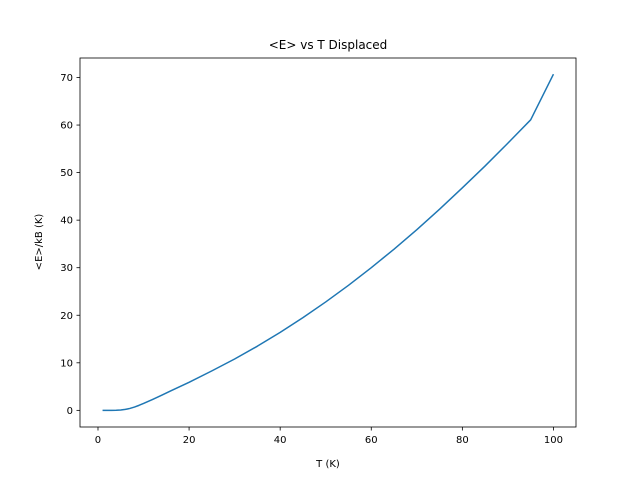  I want to click on y-tick-label: 50, so click(66, 173).